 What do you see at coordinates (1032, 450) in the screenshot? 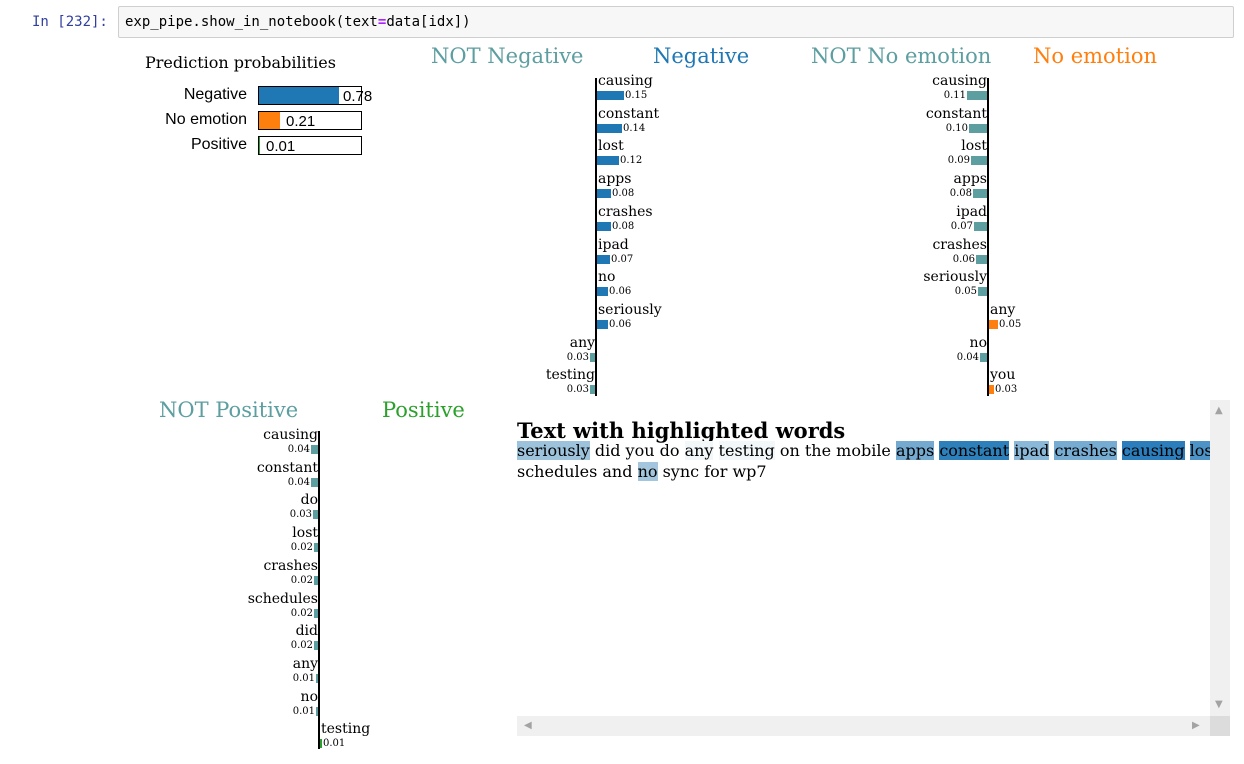
I see `highlighted-word: ipad` at bounding box center [1032, 450].